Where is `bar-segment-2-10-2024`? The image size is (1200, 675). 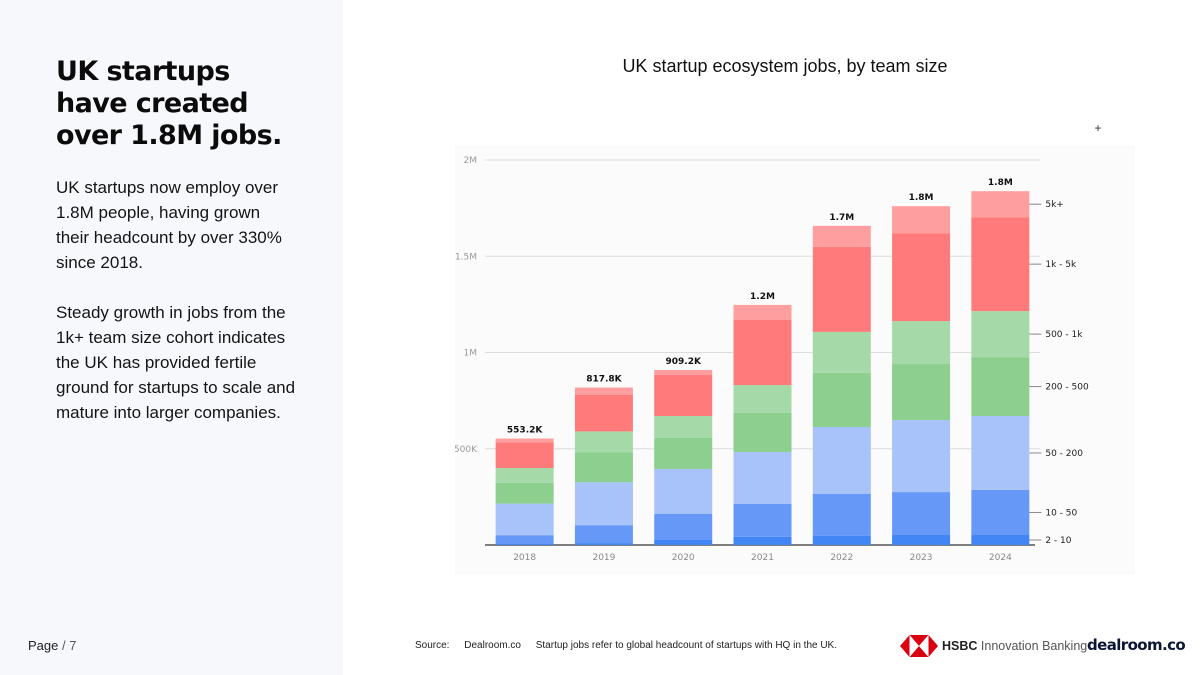 bar-segment-2-10-2024 is located at coordinates (1000, 539).